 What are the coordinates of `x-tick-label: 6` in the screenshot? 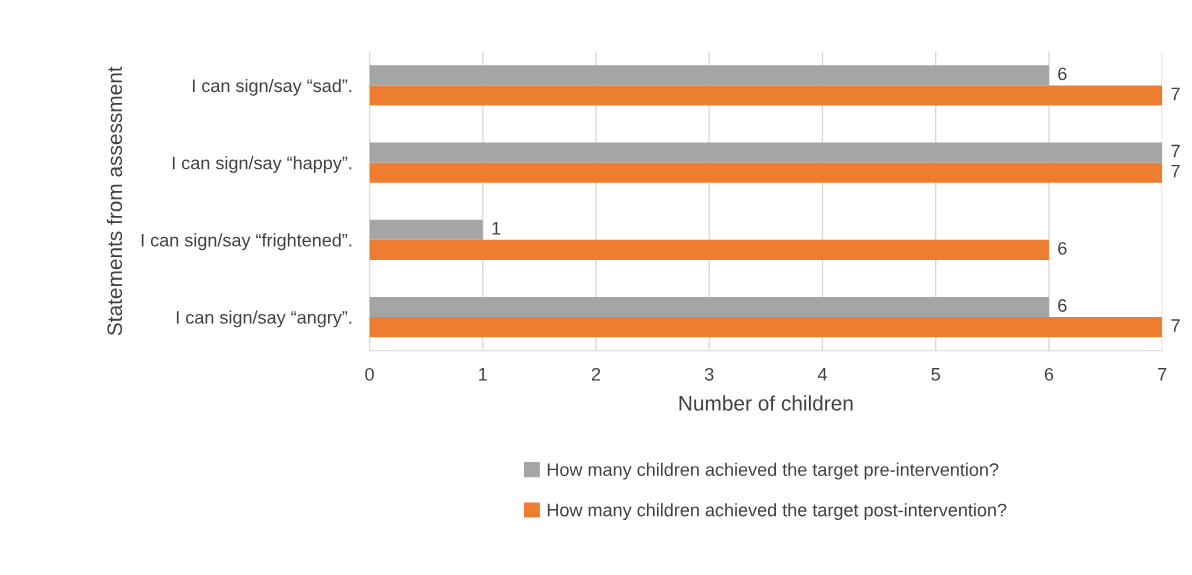 It's located at (1049, 374).